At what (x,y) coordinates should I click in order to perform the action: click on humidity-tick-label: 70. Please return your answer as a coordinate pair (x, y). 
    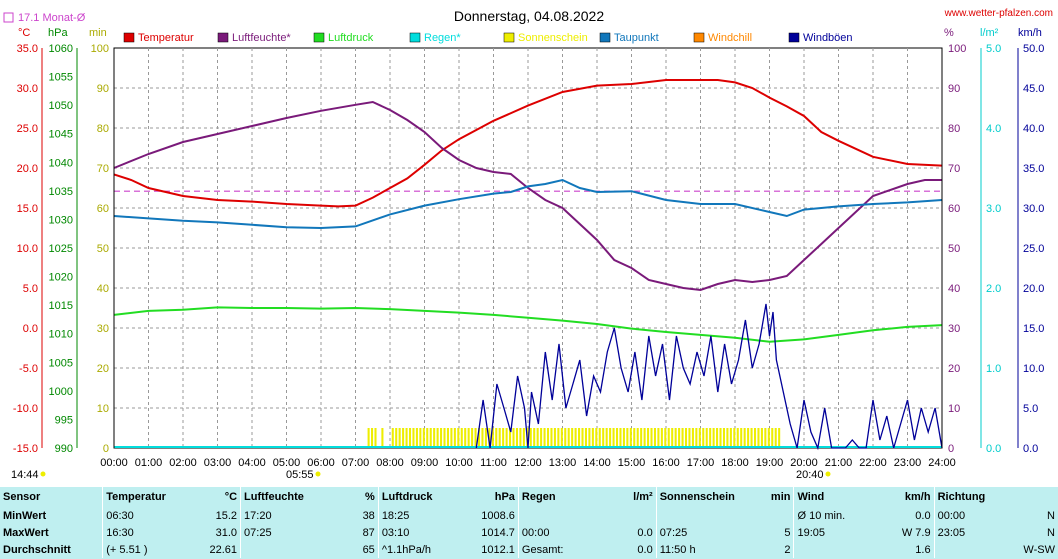
    Looking at the image, I should click on (954, 169).